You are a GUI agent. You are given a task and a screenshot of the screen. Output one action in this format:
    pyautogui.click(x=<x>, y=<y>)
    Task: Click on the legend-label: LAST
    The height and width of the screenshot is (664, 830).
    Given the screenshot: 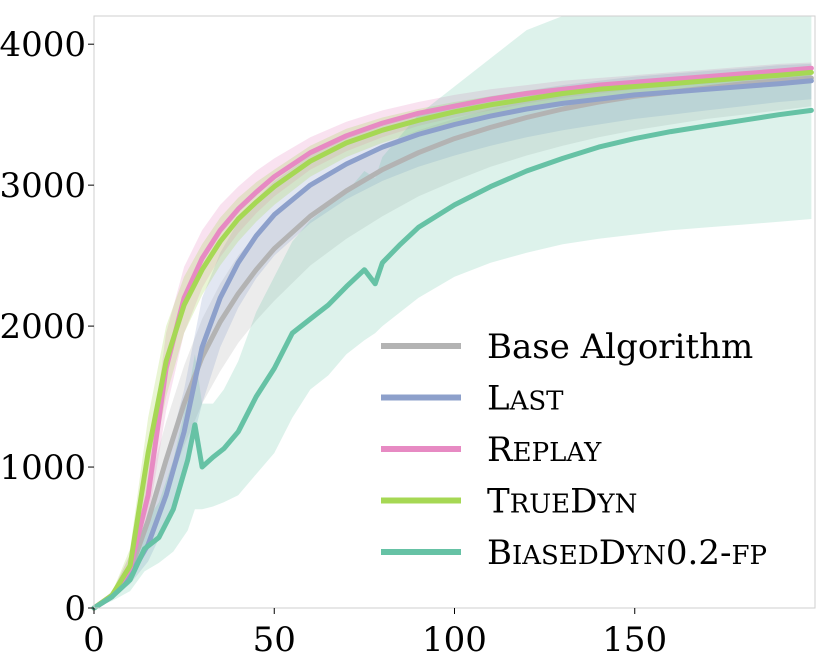 What is the action you would take?
    pyautogui.click(x=525, y=399)
    